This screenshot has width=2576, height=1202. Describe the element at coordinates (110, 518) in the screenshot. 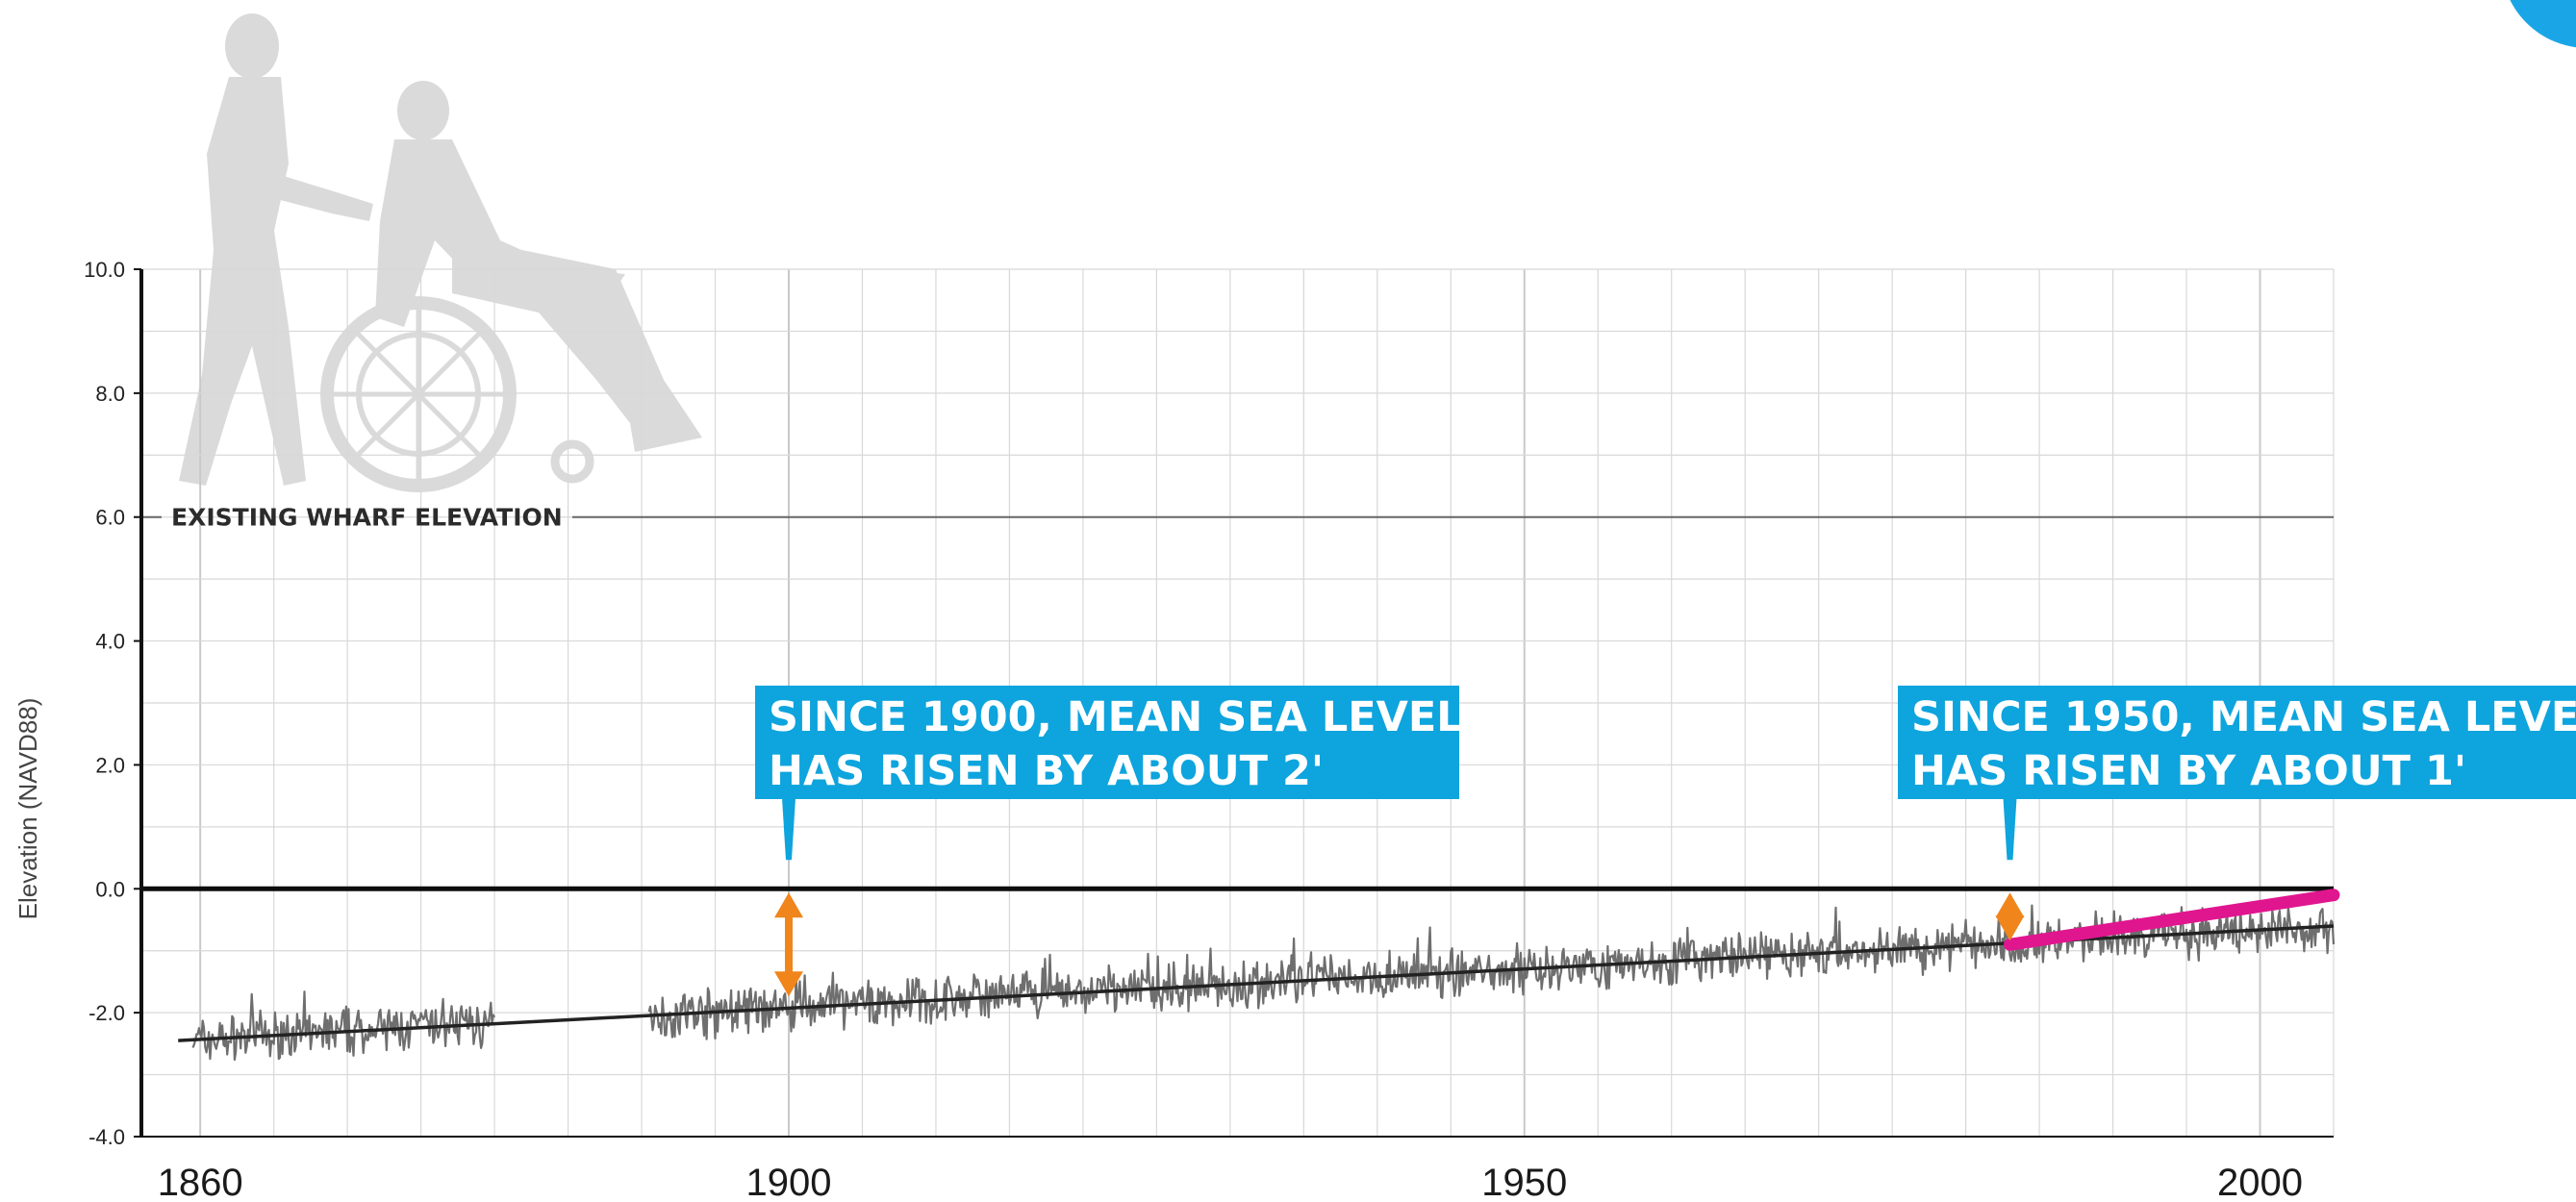

I see `y-tick-label: 6.0` at that location.